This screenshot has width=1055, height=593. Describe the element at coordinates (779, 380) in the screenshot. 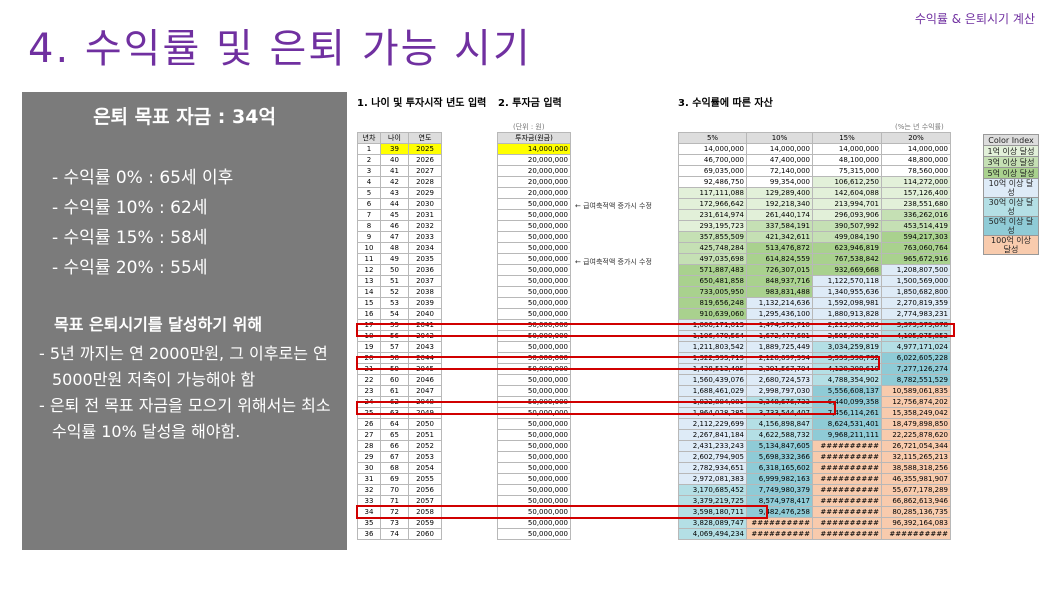

I see `asset-cell: 2,680,724,573` at that location.